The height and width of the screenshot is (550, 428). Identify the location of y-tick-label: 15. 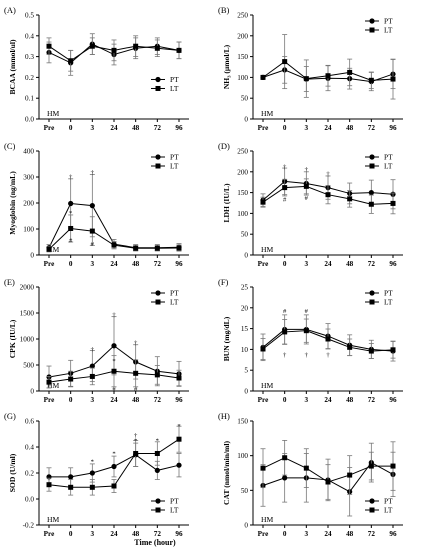
(245, 329).